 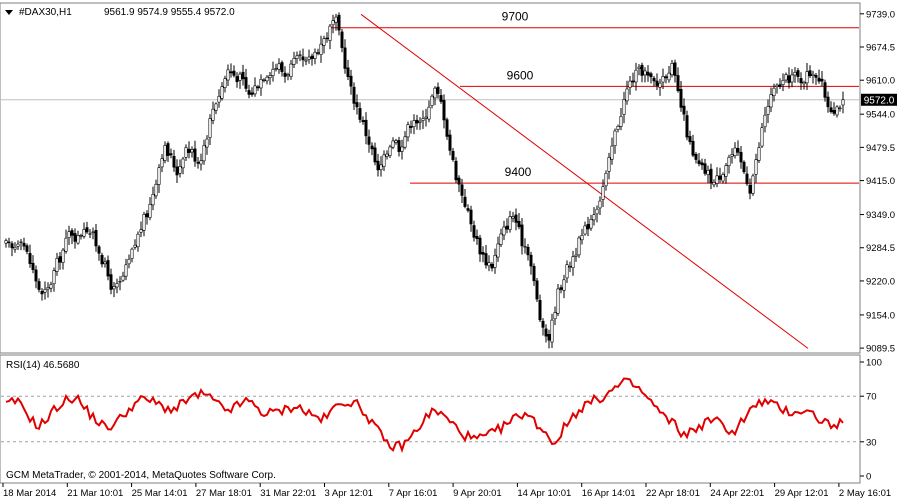 I want to click on current-price-marker-bg, so click(x=879, y=99).